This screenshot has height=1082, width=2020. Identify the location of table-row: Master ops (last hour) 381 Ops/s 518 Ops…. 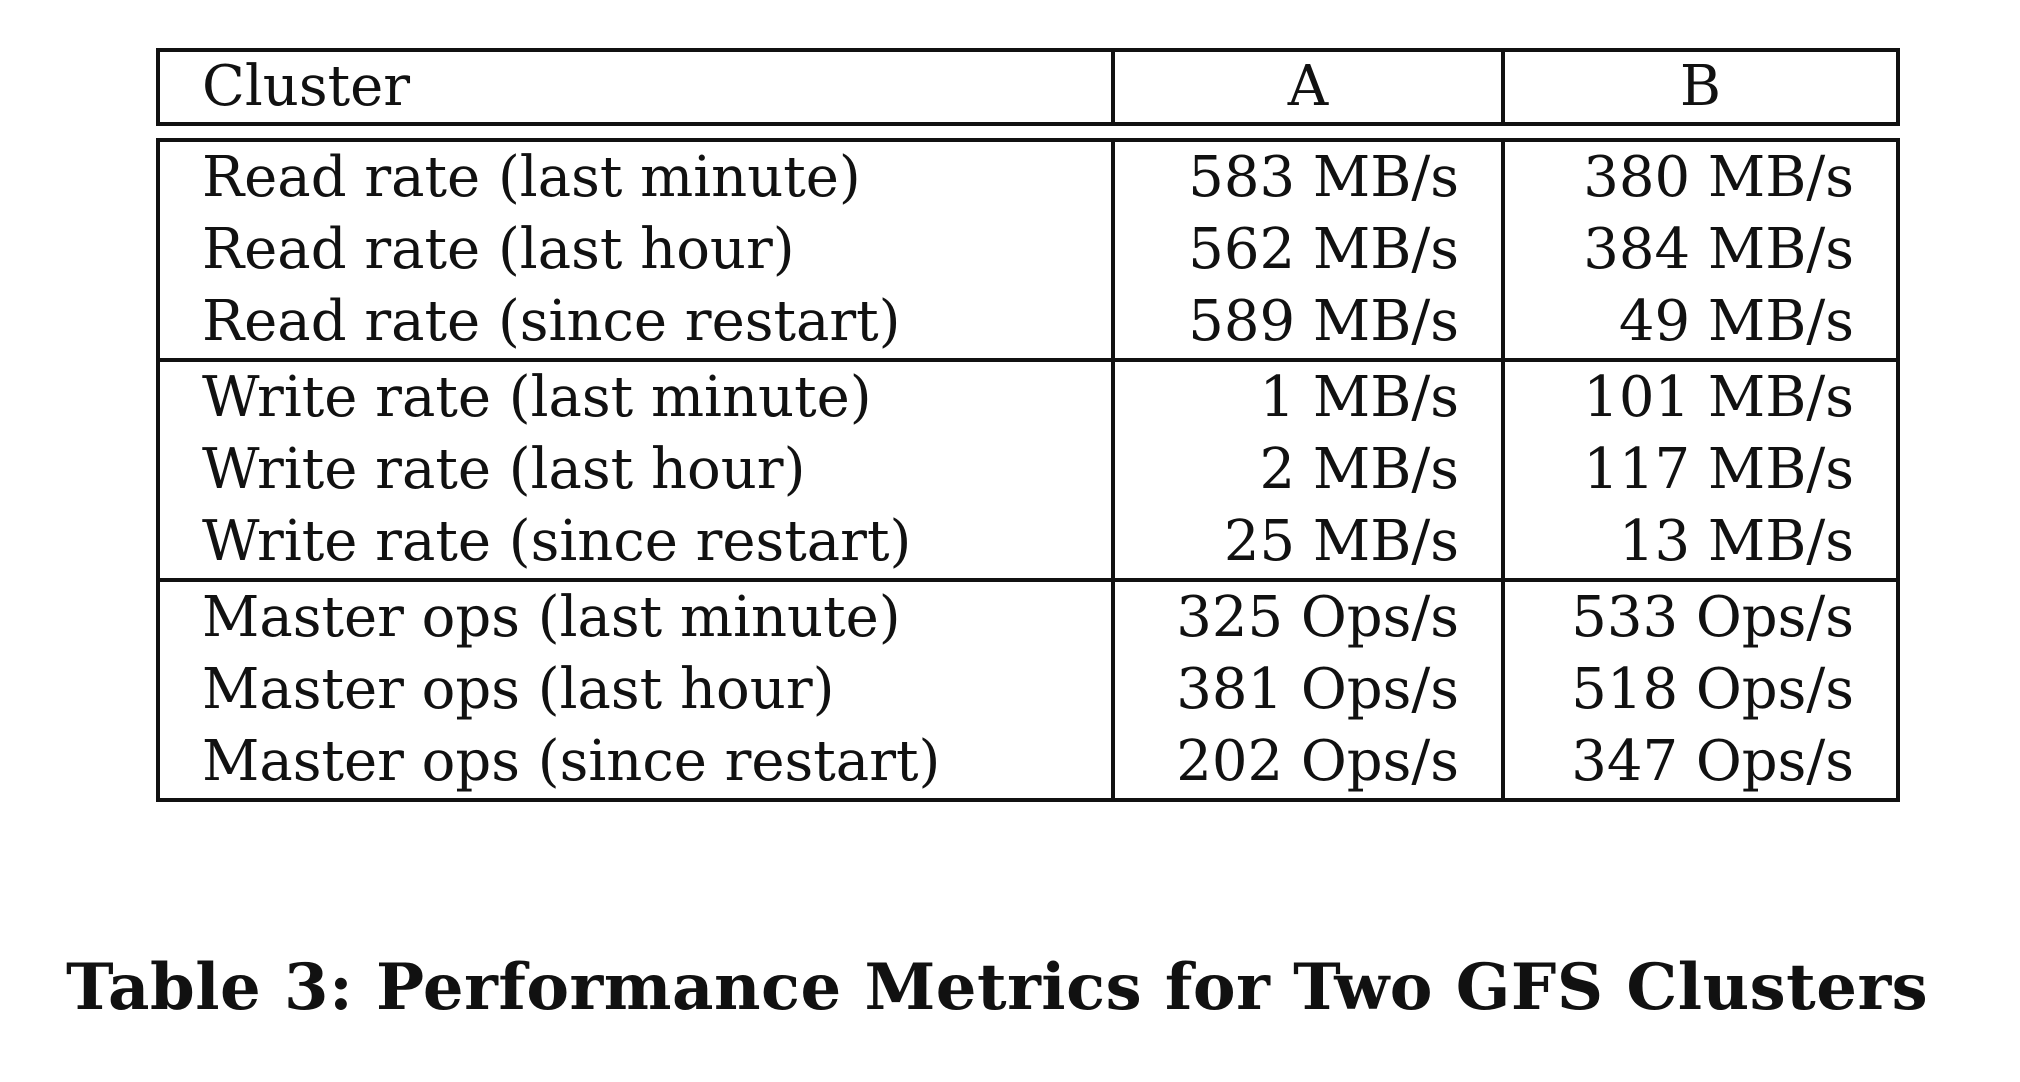
(1028, 690).